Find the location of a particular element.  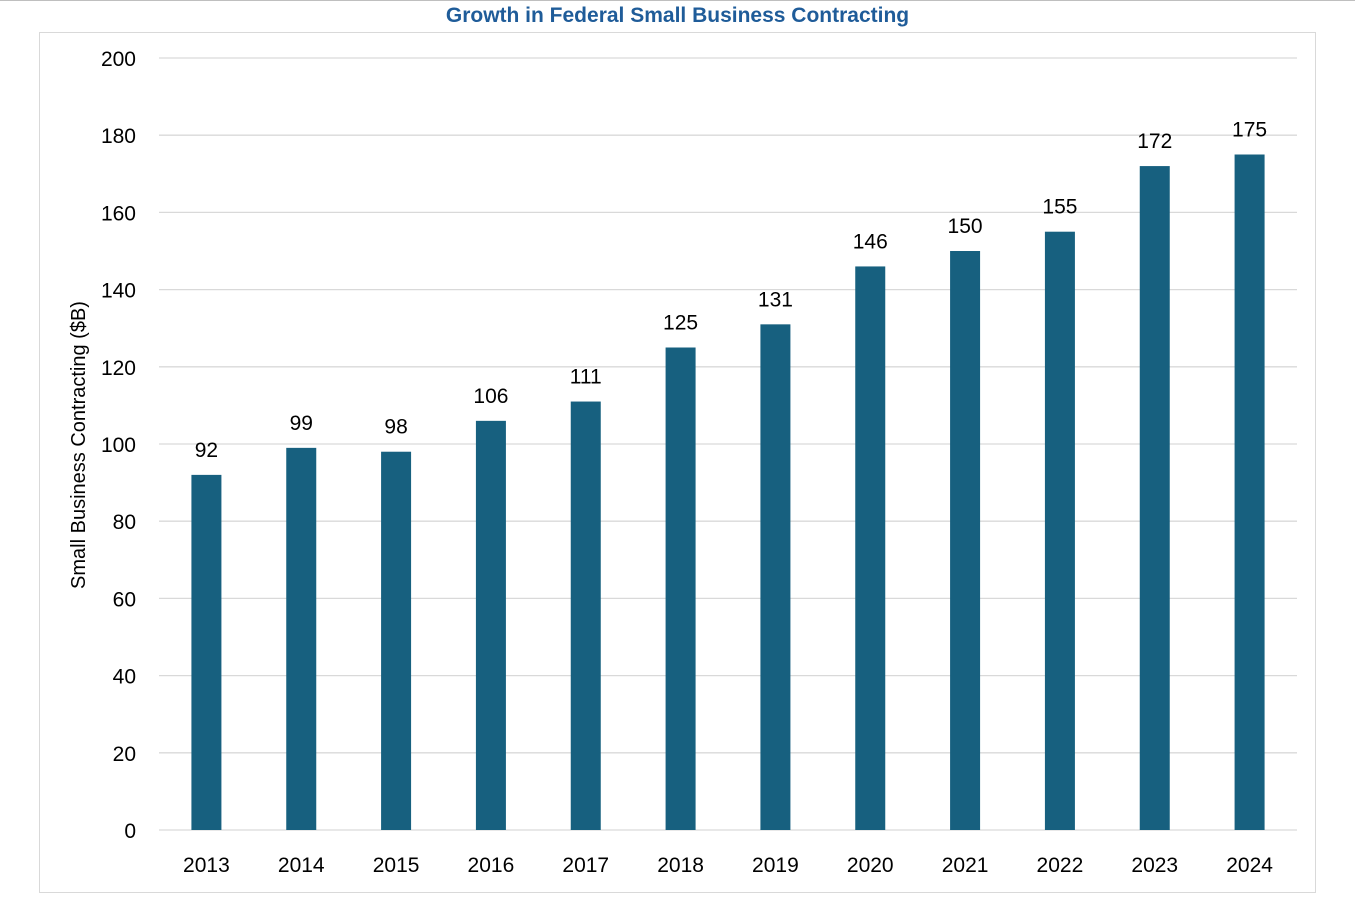

data-label: 131 is located at coordinates (775, 299).